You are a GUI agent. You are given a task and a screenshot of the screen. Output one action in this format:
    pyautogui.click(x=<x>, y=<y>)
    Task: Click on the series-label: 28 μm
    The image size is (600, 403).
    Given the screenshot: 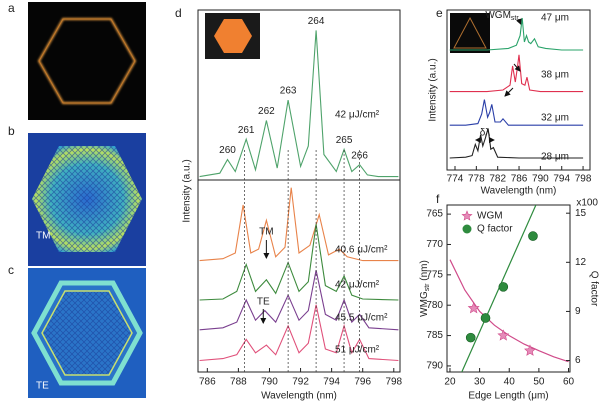 What is the action you would take?
    pyautogui.click(x=555, y=157)
    